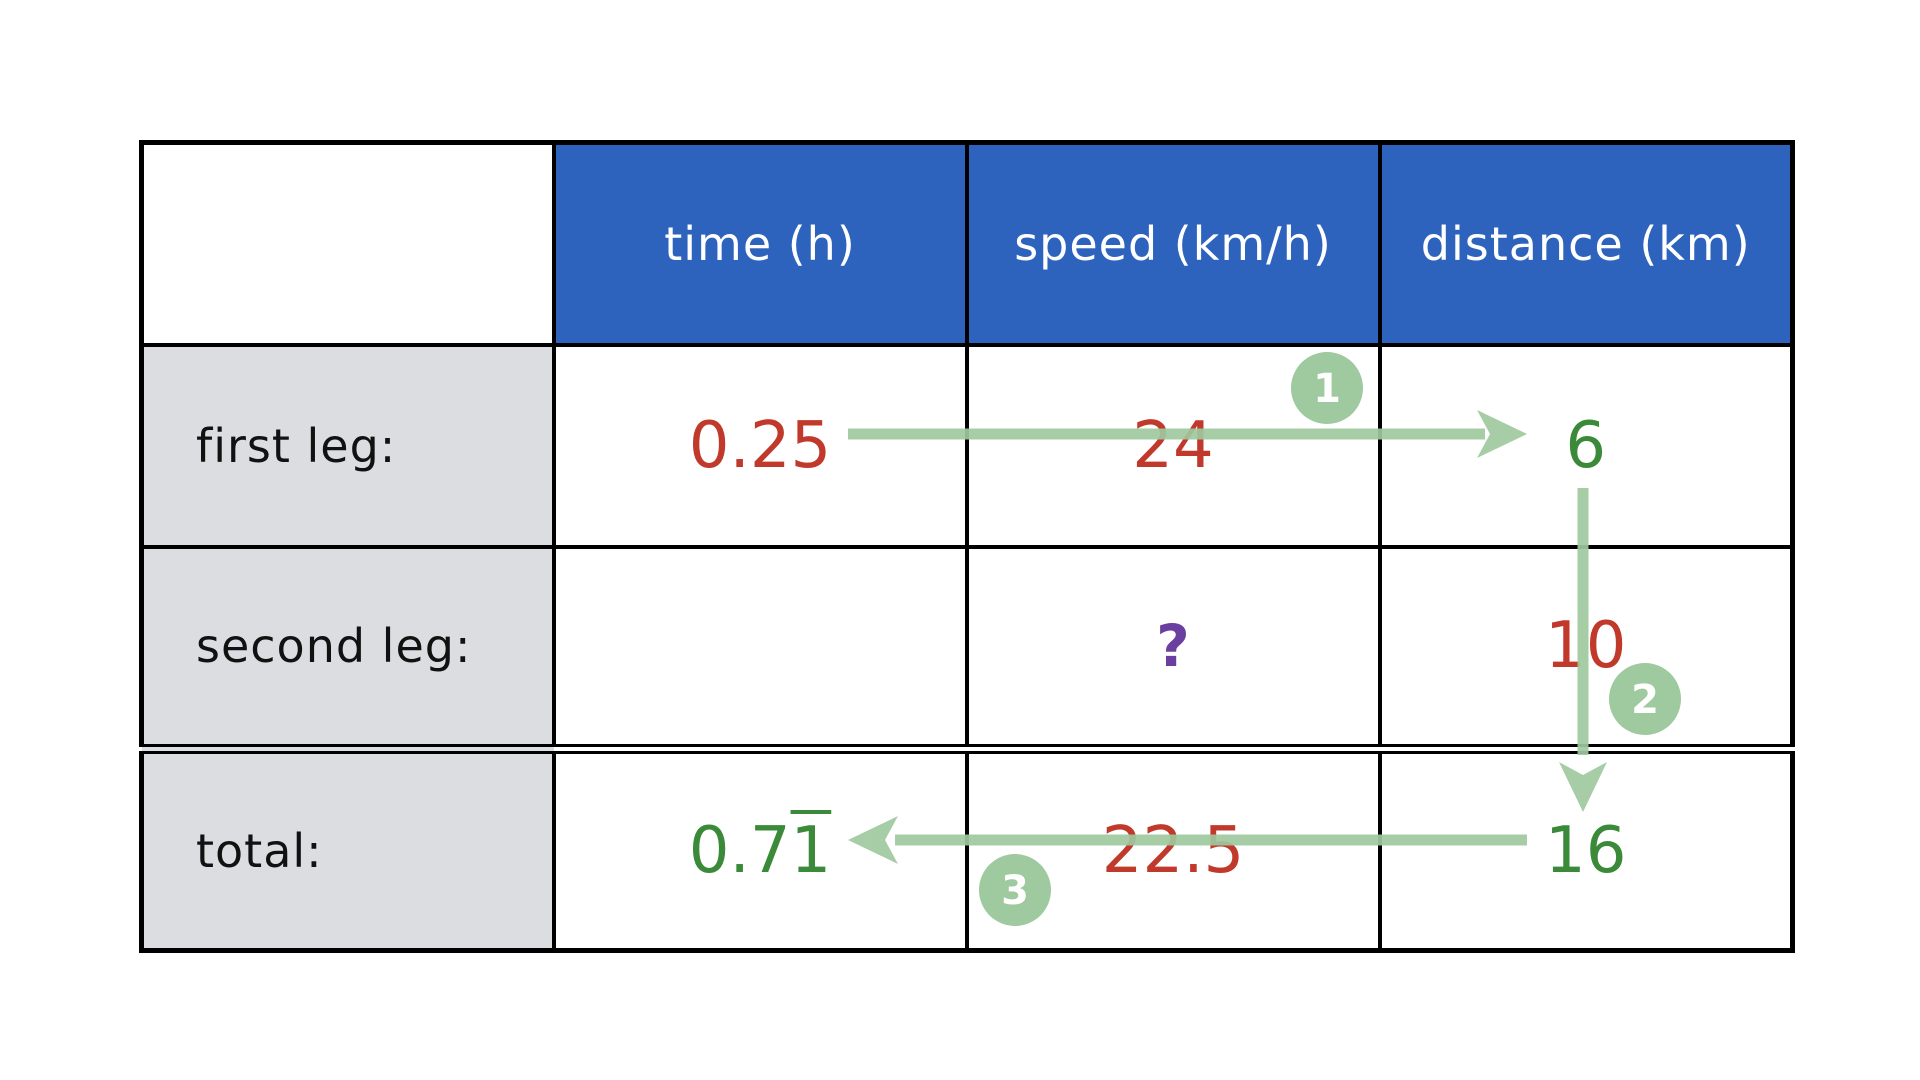 The image size is (1920, 1080). I want to click on total-time-main: 0.7, so click(739, 850).